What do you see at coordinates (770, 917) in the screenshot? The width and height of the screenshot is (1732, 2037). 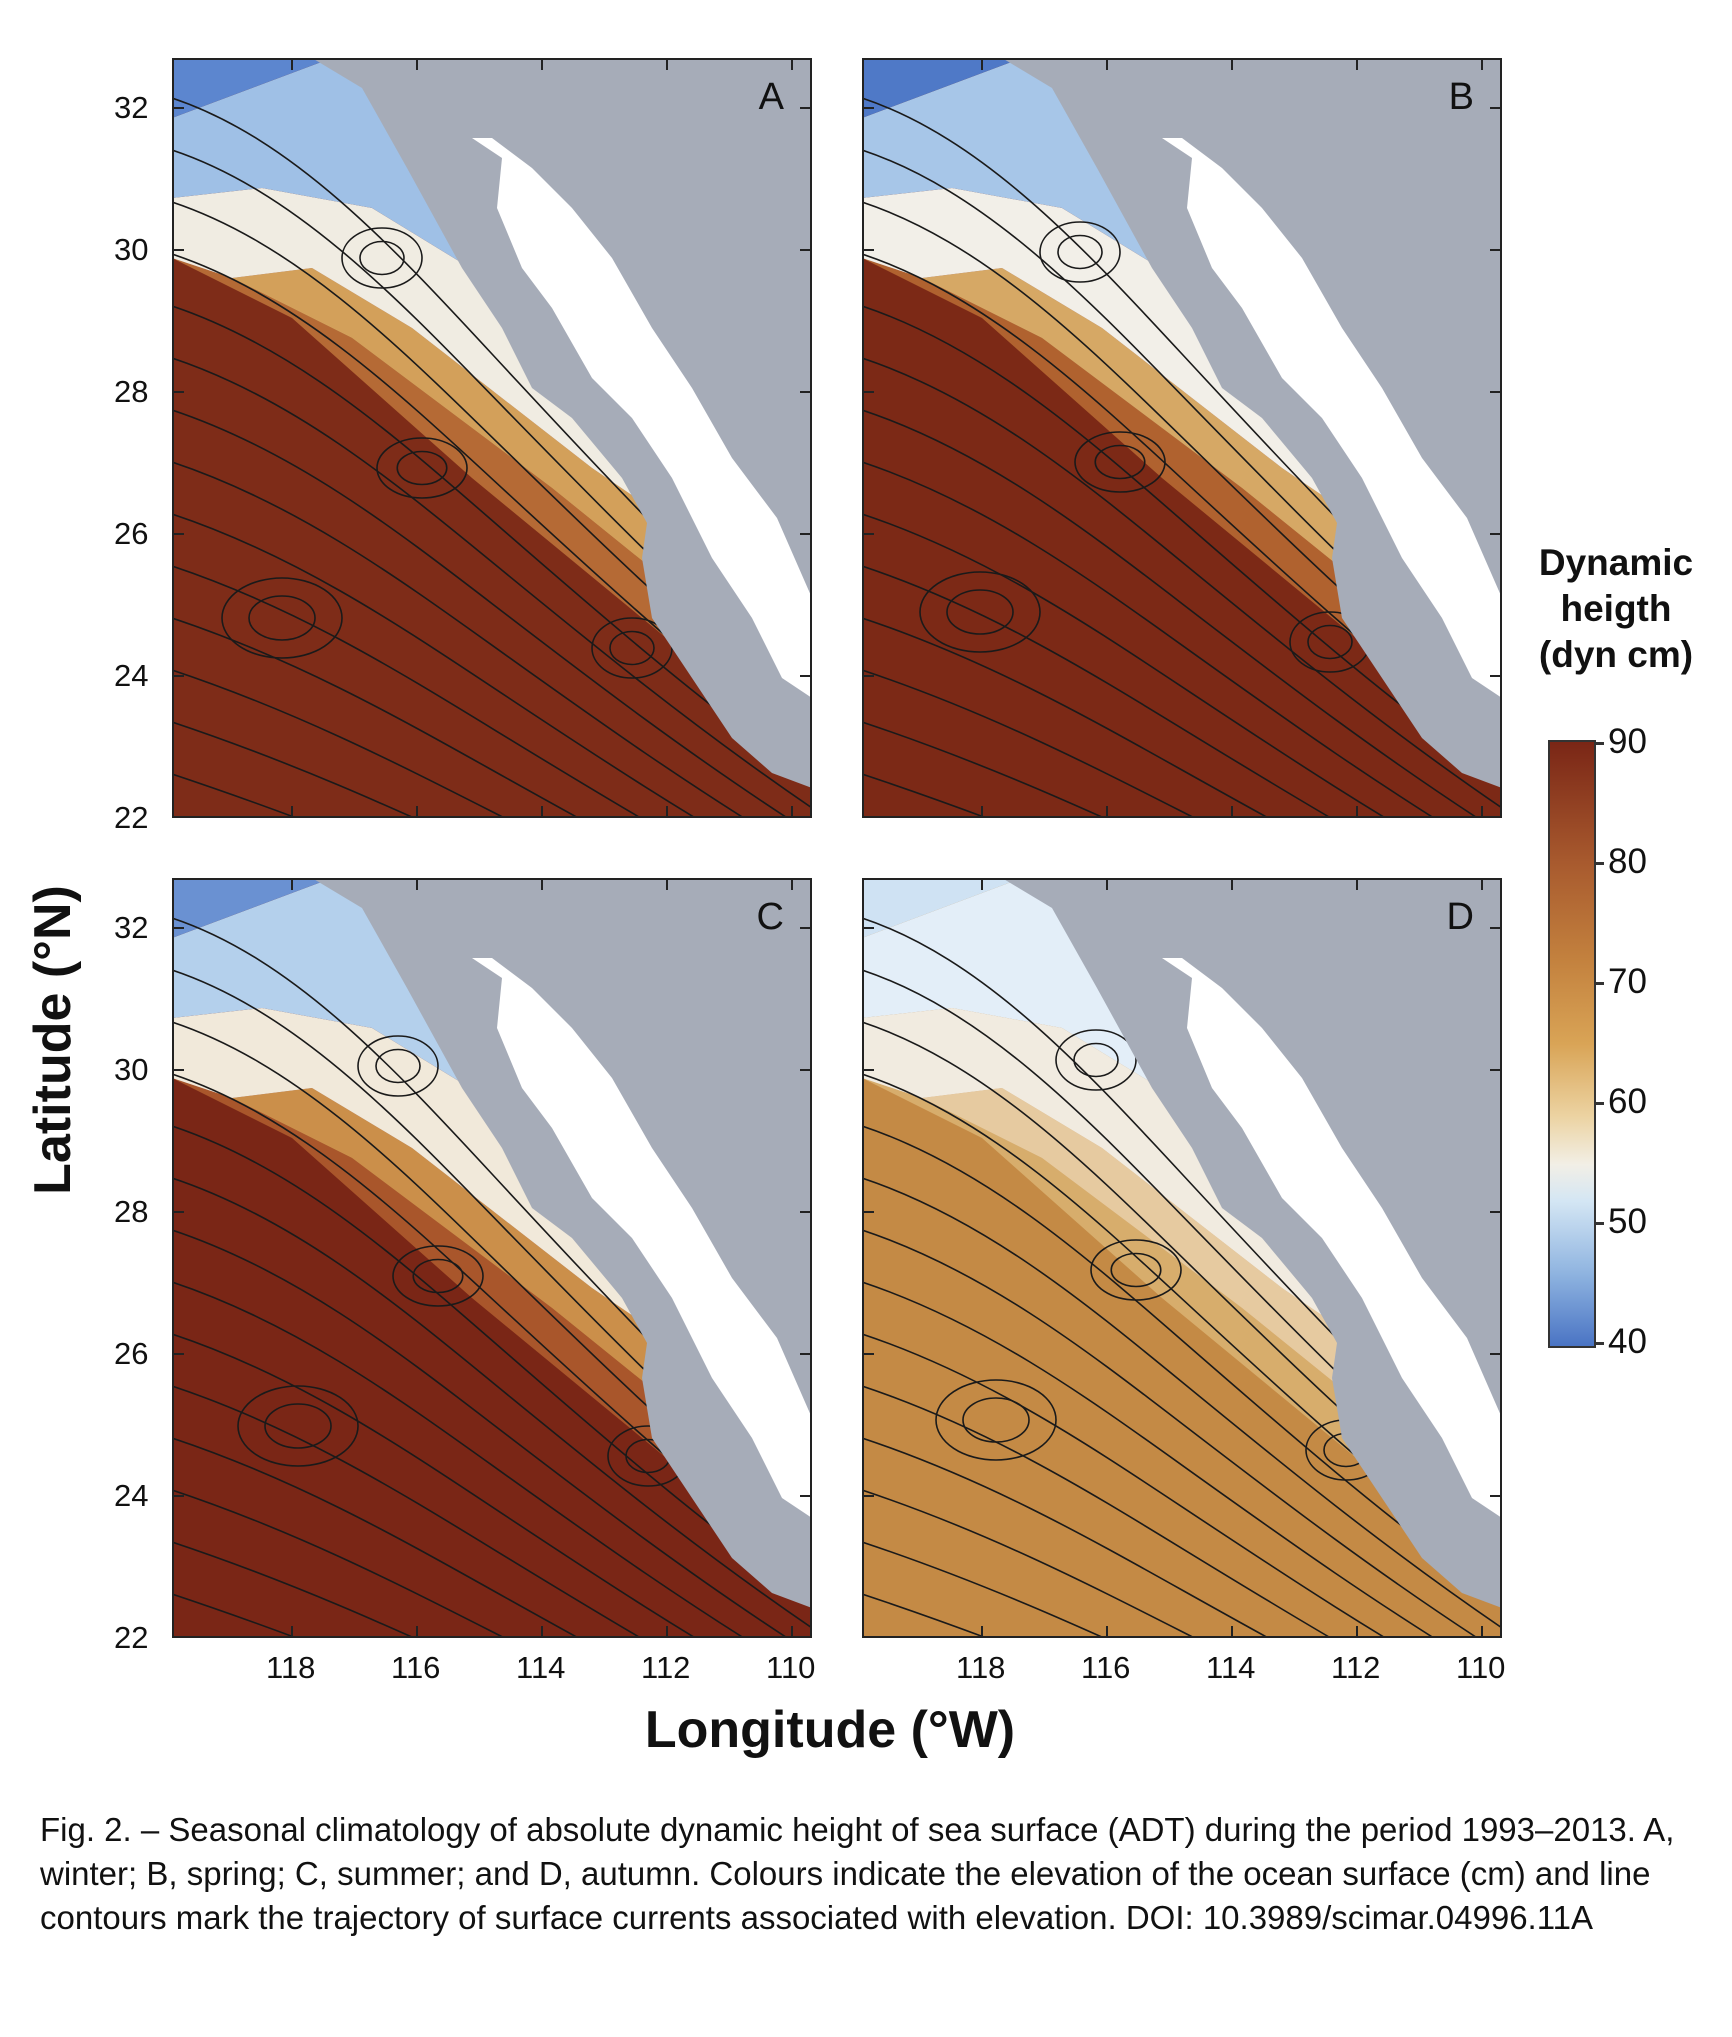 I see `panel-letter-c: C` at bounding box center [770, 917].